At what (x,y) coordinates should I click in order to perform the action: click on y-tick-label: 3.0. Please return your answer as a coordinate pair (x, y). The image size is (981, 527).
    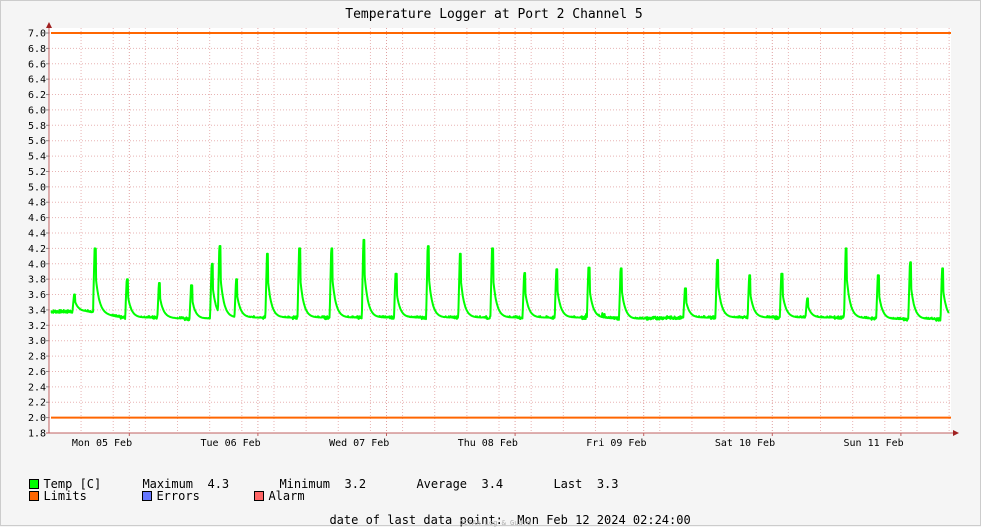
    Looking at the image, I should click on (37, 341).